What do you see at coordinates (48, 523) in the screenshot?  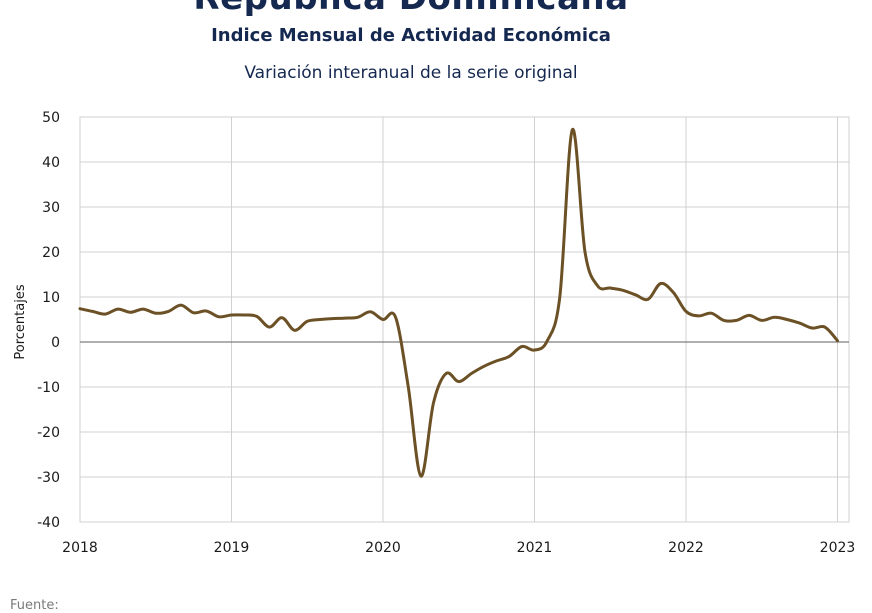 I see `y-tick-label: -40` at bounding box center [48, 523].